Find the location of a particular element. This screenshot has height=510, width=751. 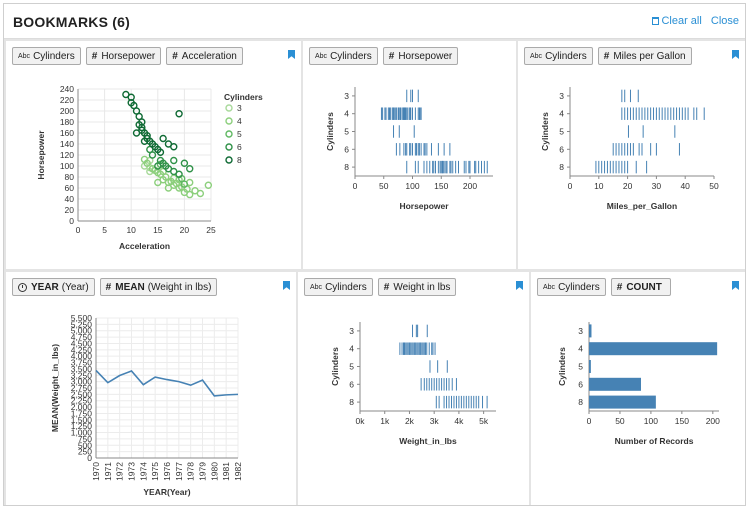

y-tick-label: 4,500 is located at coordinates (82, 343).